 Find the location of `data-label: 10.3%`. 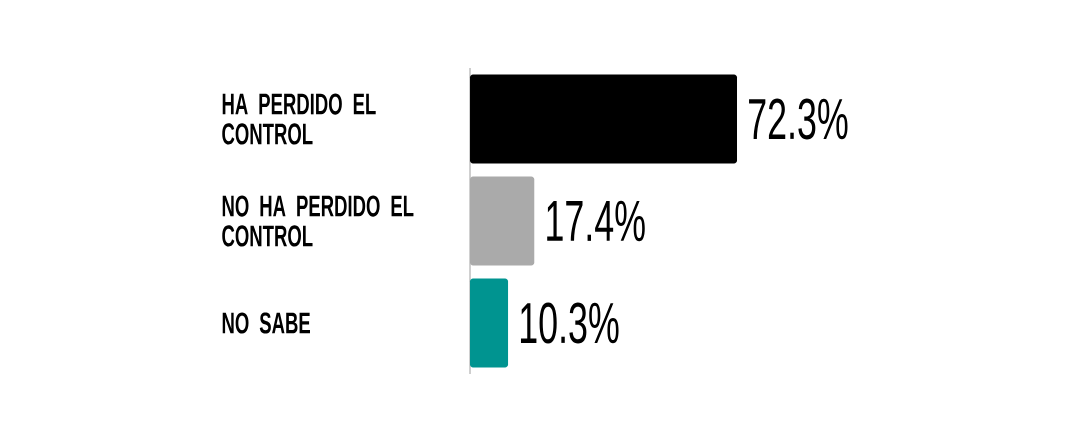

data-label: 10.3% is located at coordinates (569, 323).